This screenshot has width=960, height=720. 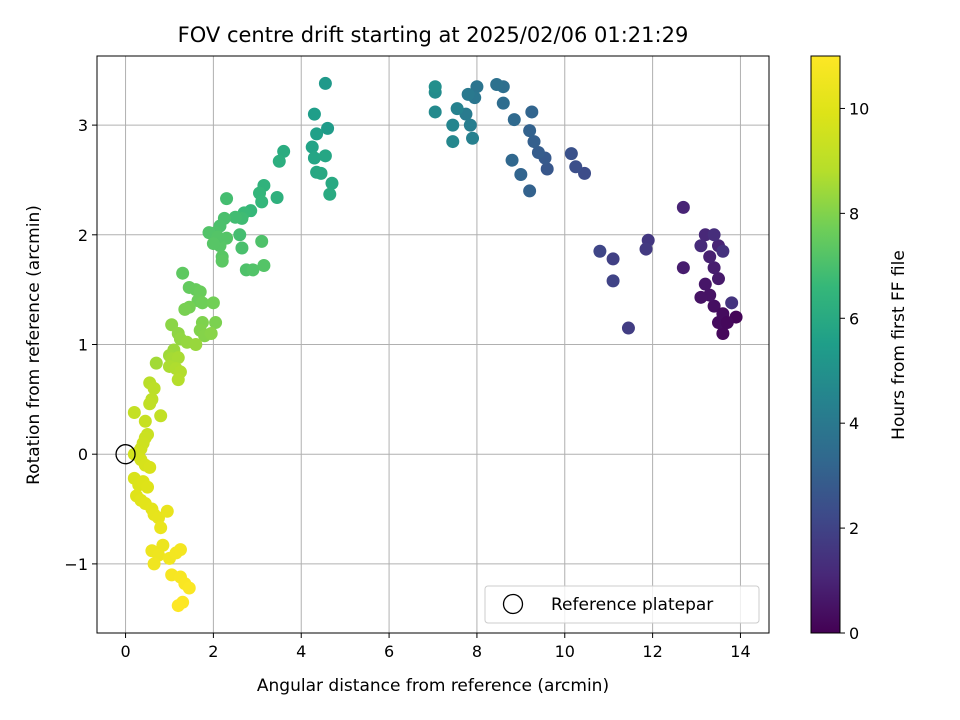 What do you see at coordinates (854, 213) in the screenshot?
I see `colorbar-tick-label: 8` at bounding box center [854, 213].